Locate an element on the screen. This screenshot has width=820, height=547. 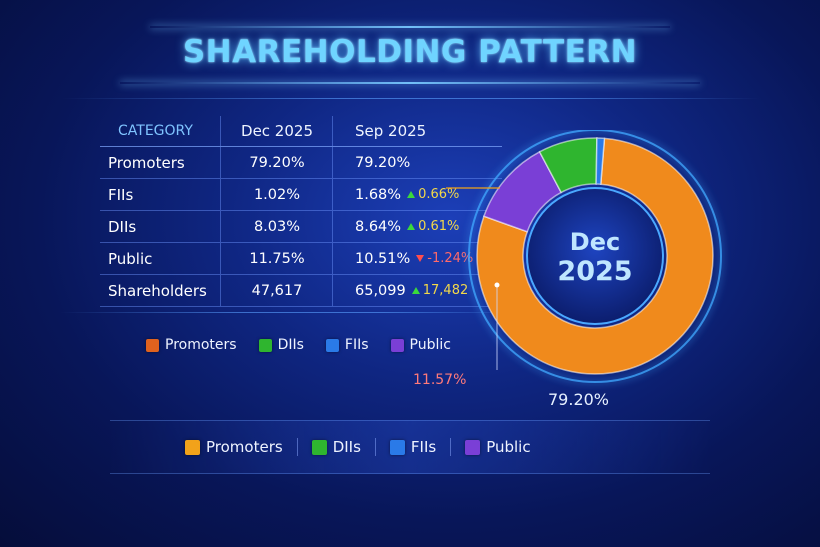
chart-center-disc is located at coordinates (595, 256).